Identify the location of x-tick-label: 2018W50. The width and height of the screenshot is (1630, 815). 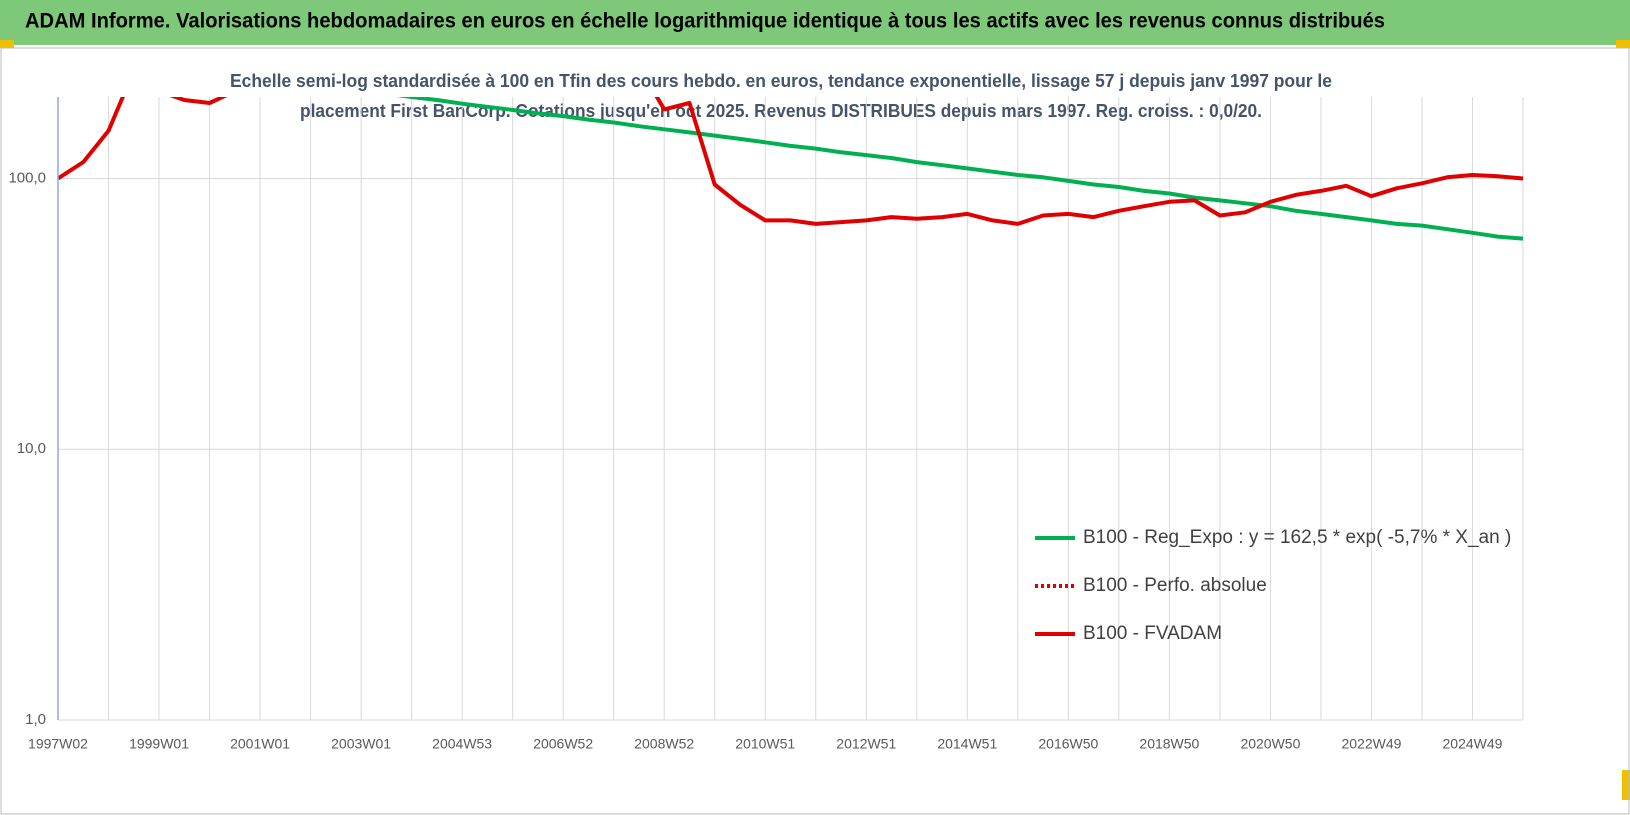
(1169, 744).